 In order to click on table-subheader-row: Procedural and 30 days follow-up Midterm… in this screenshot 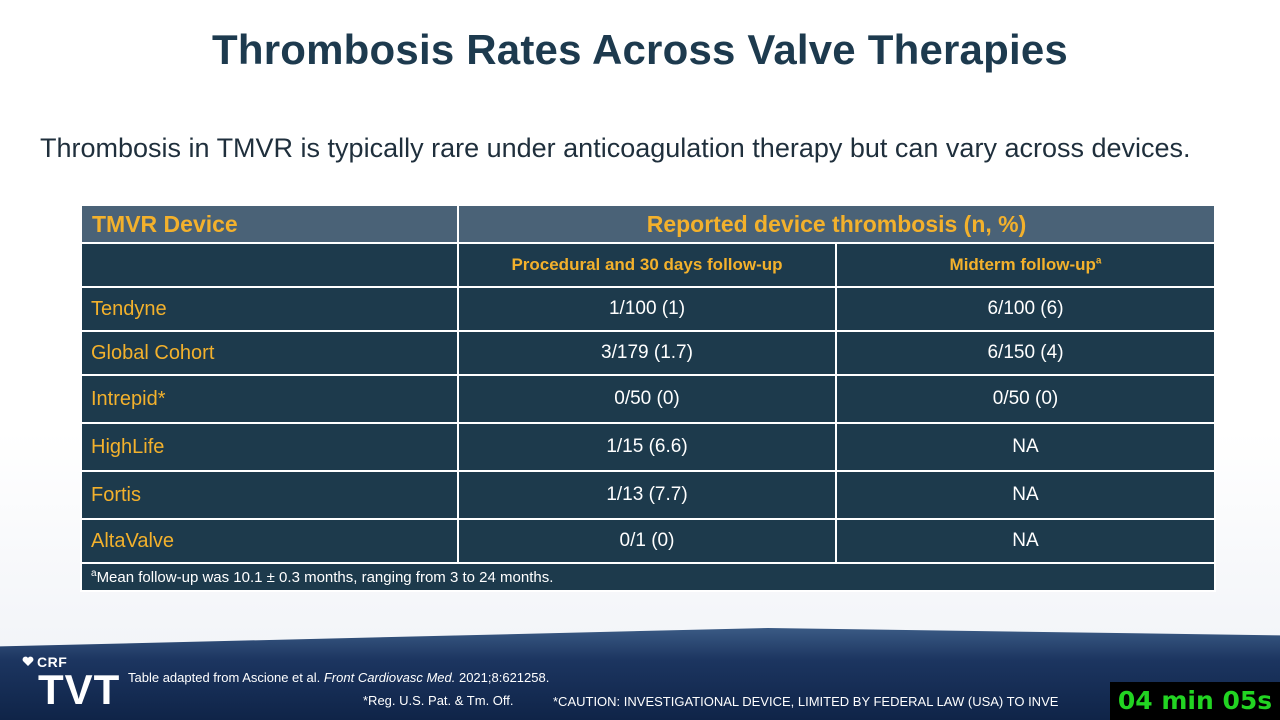, I will do `click(648, 265)`.